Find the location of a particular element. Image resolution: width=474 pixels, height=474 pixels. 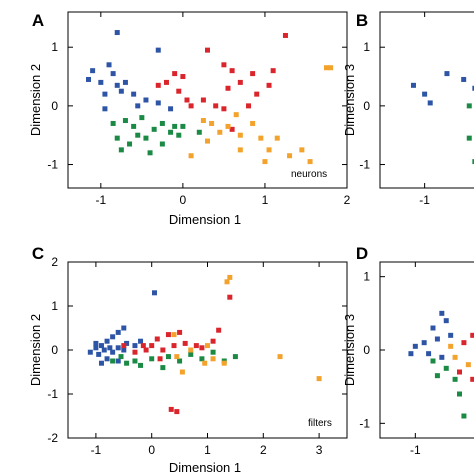

x-tick-label: 1 is located at coordinates (265, 200).